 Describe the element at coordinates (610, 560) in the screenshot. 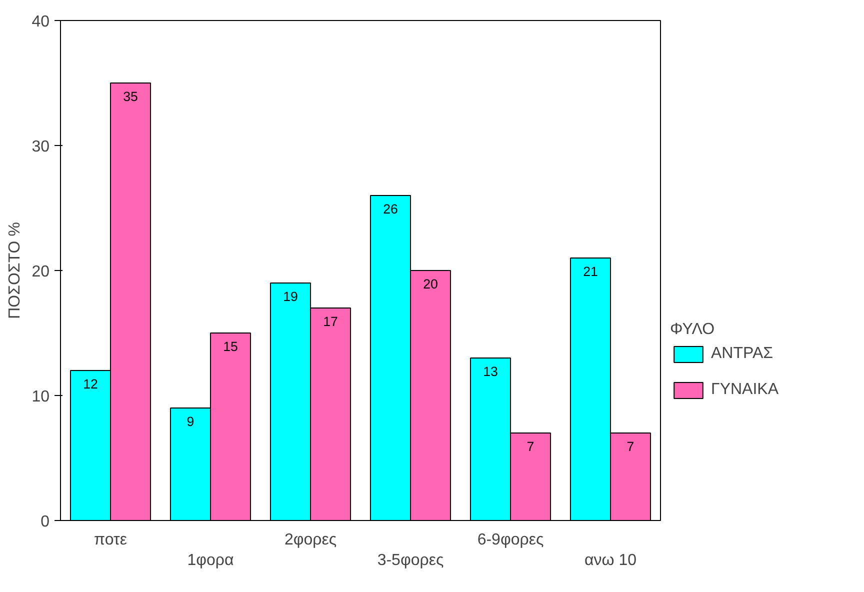

I see `x-tick-label: ανω 10` at that location.